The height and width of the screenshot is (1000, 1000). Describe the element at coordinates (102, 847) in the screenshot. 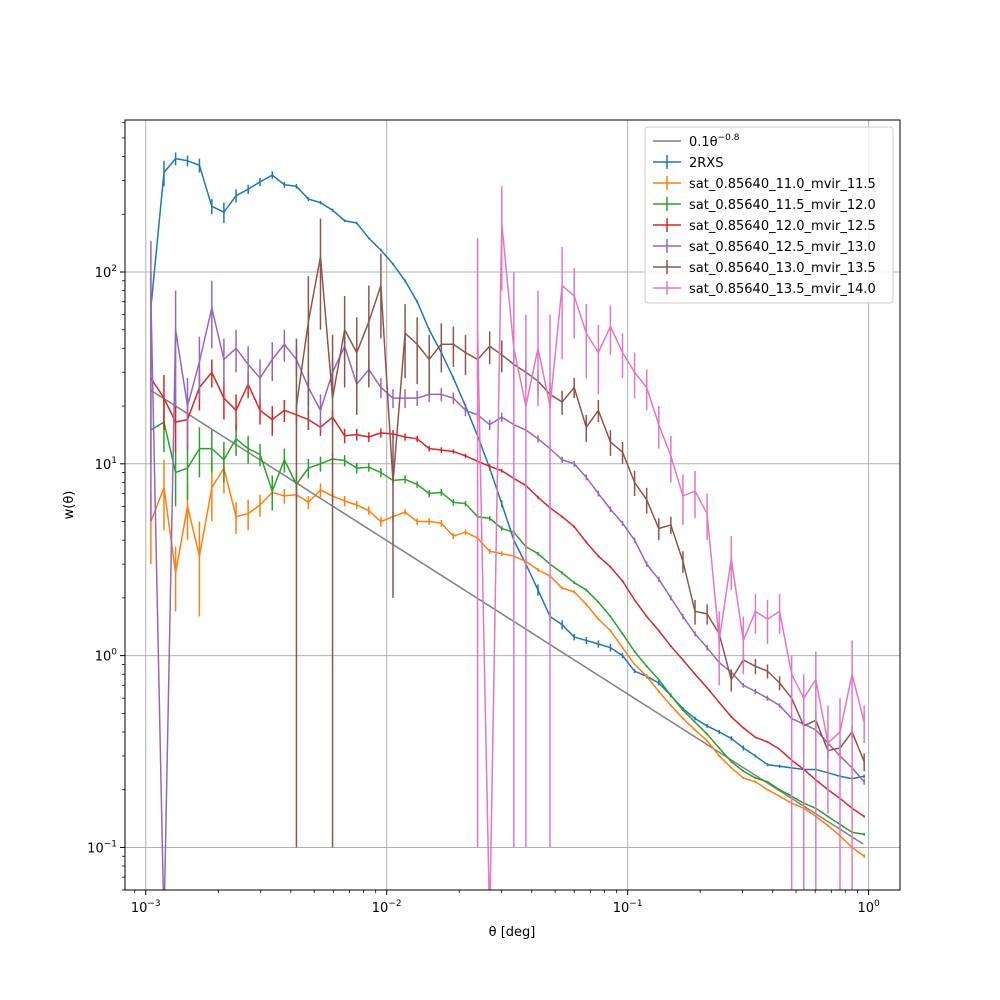

I see `y-tick-label: 10⁻¹` at that location.